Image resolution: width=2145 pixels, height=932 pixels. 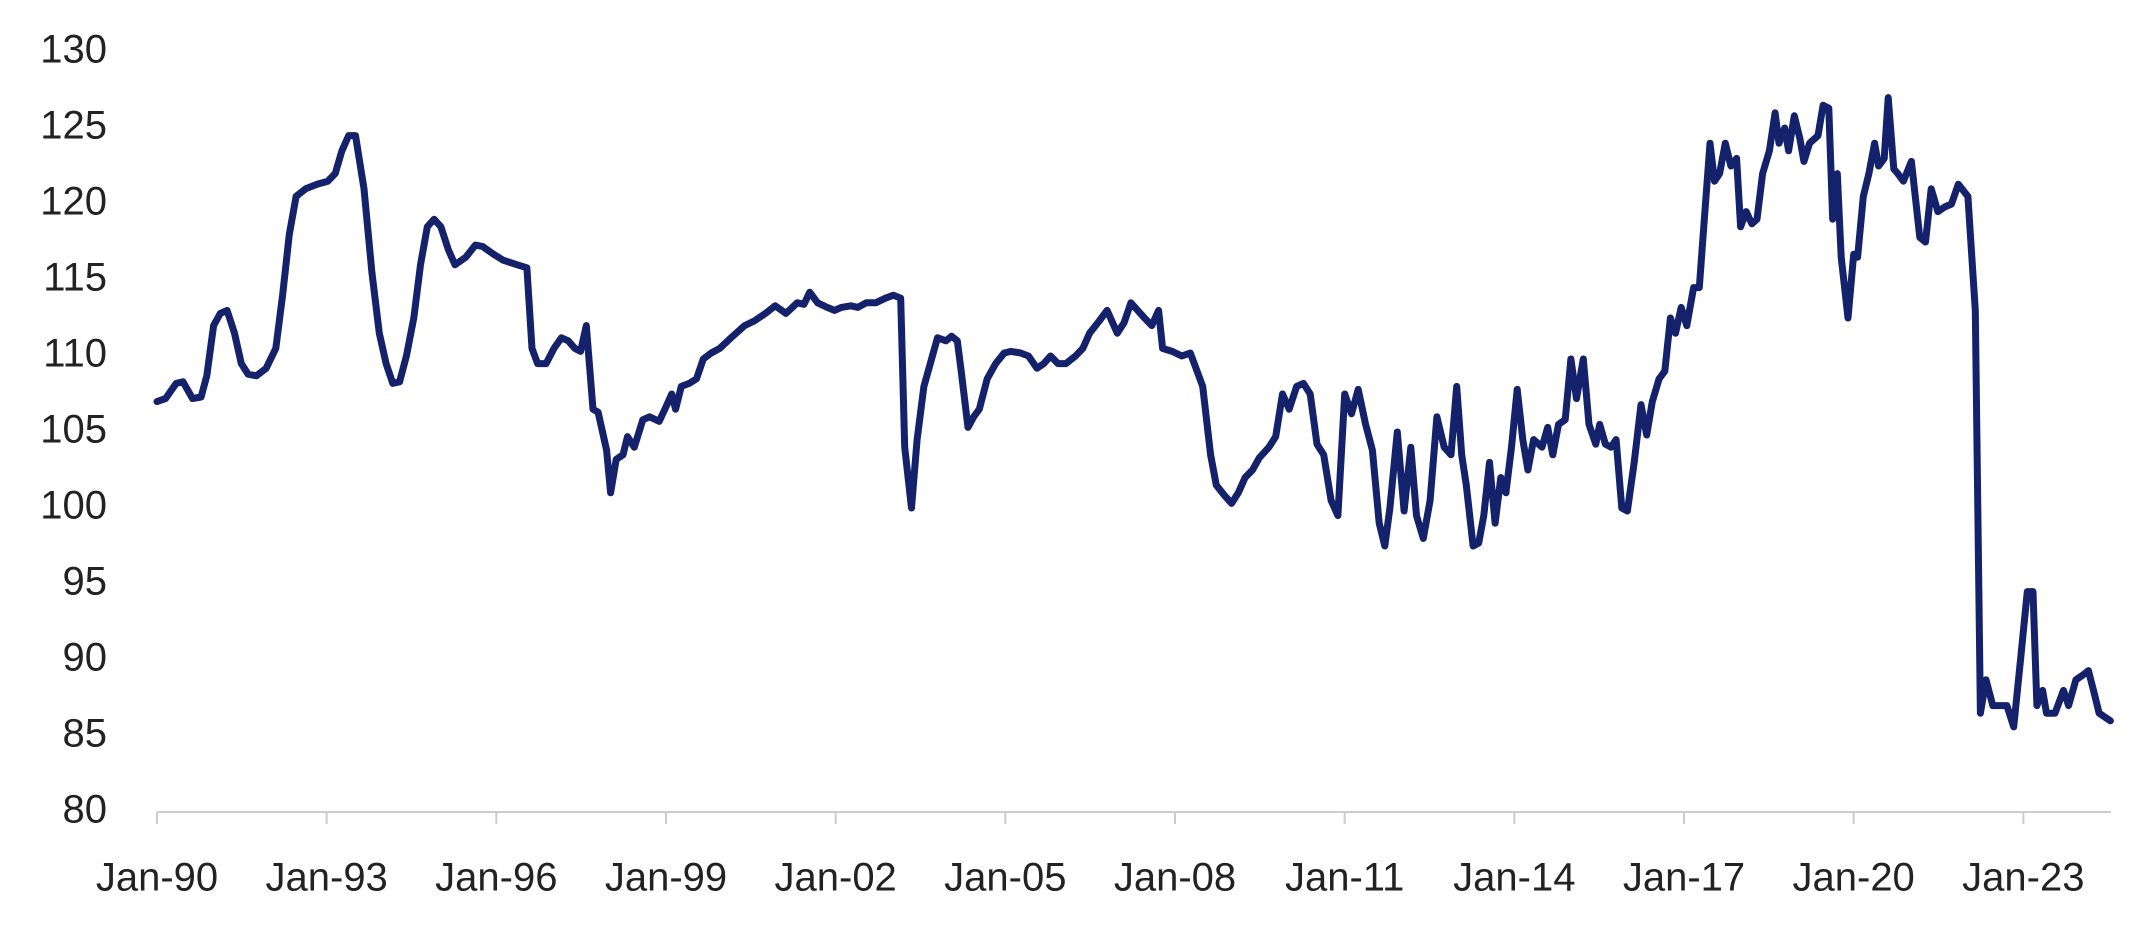 I want to click on x-tick-label: Jan-08, so click(x=1175, y=878).